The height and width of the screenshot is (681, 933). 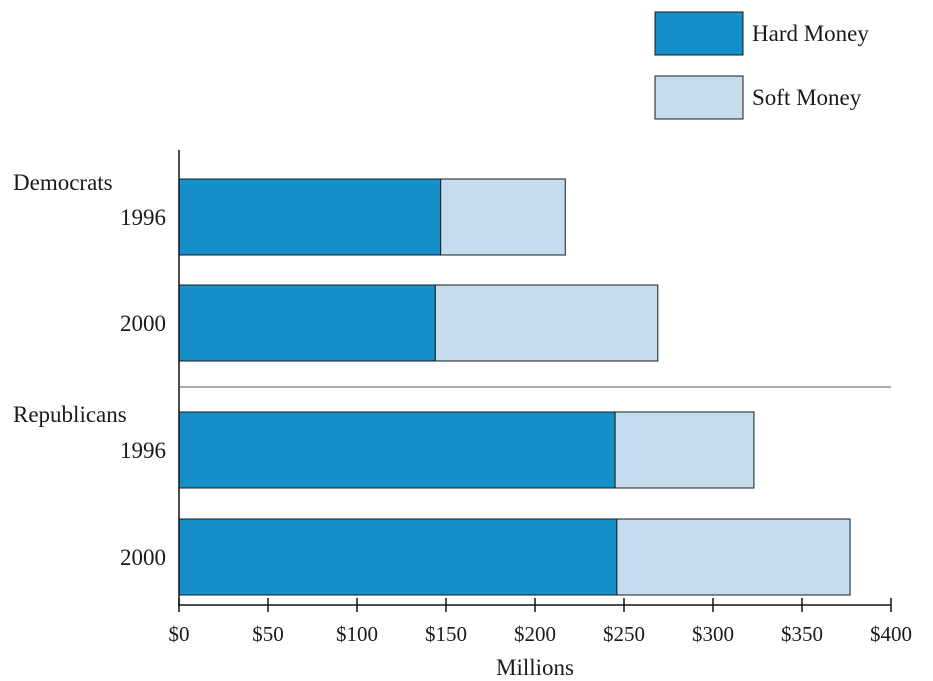 What do you see at coordinates (535, 667) in the screenshot?
I see `x-axis-label: Millions` at bounding box center [535, 667].